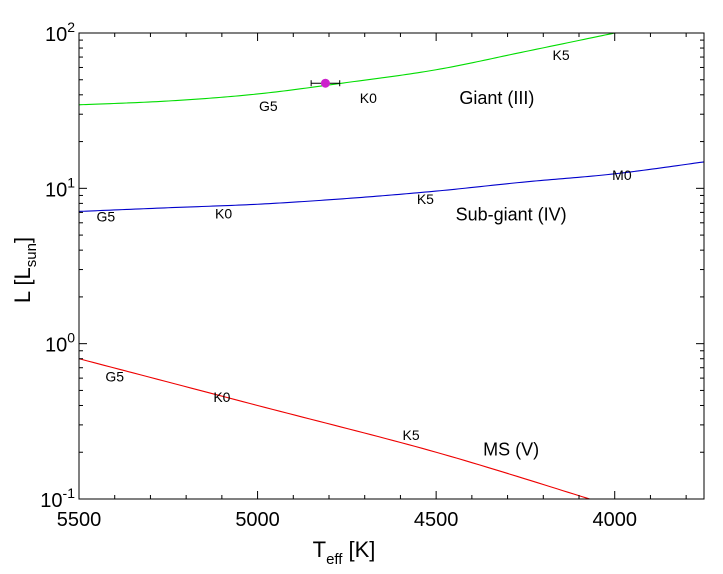 The height and width of the screenshot is (574, 723). I want to click on spectral-label-sub-giant-iv-k5: K5, so click(425, 199).